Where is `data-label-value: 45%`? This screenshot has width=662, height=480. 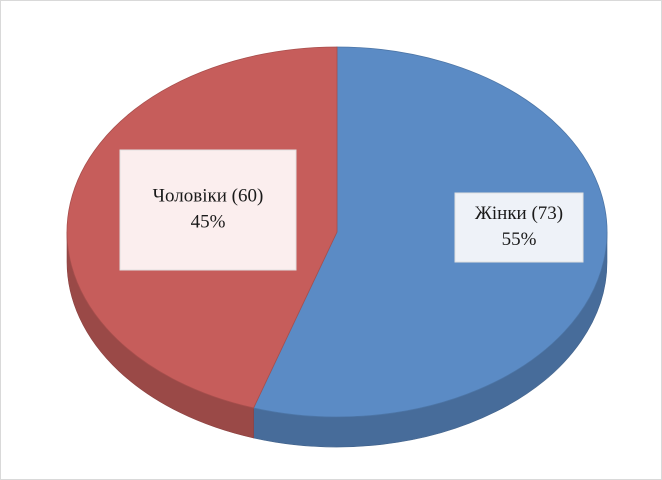
data-label-value: 45% is located at coordinates (208, 221).